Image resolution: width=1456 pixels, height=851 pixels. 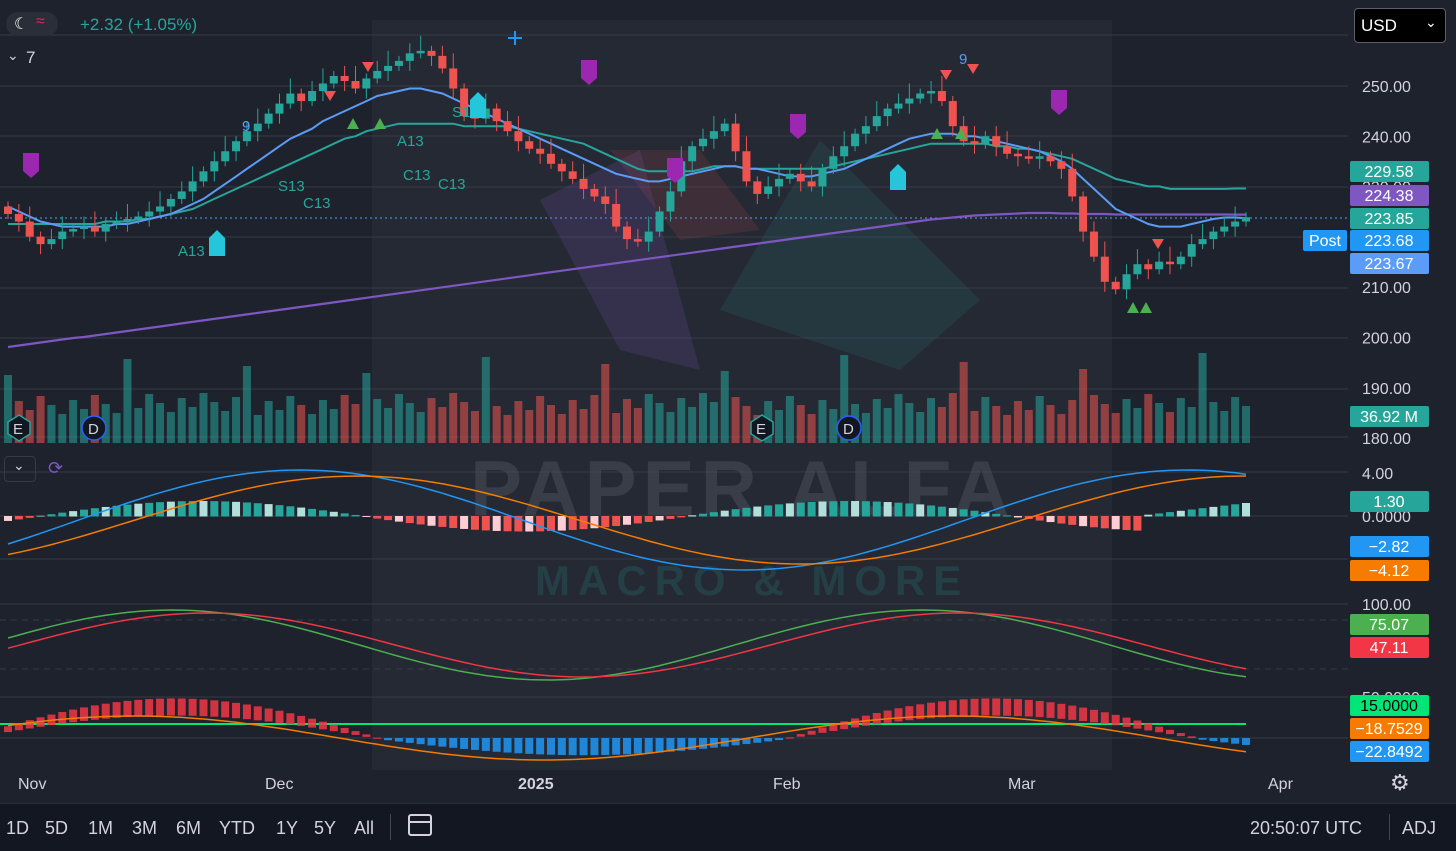 What do you see at coordinates (325, 828) in the screenshot?
I see `range-button-5y: 5Y` at bounding box center [325, 828].